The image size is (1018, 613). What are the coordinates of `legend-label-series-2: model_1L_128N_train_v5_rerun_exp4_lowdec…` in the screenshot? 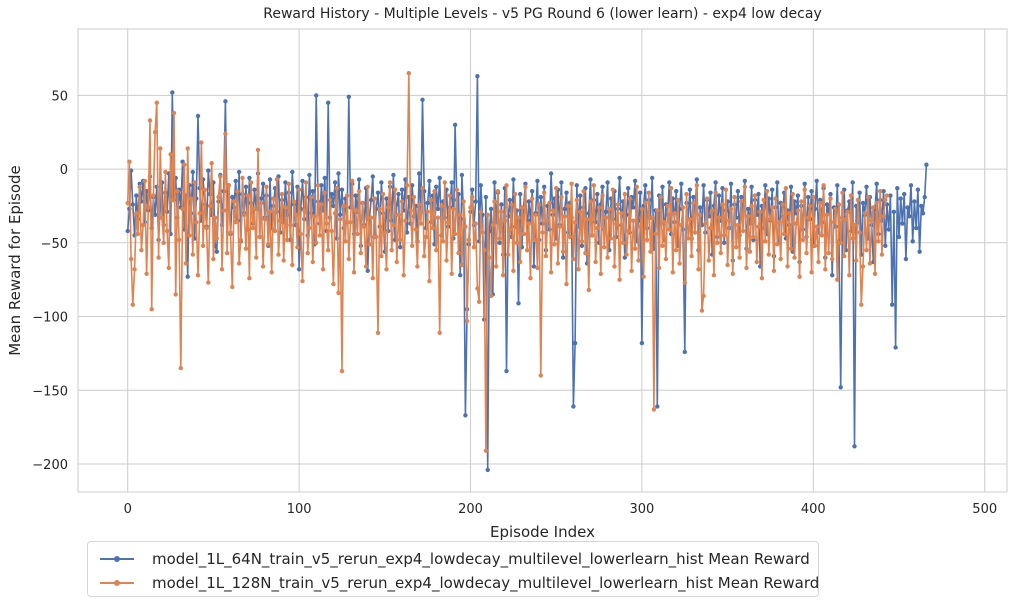 It's located at (486, 583).